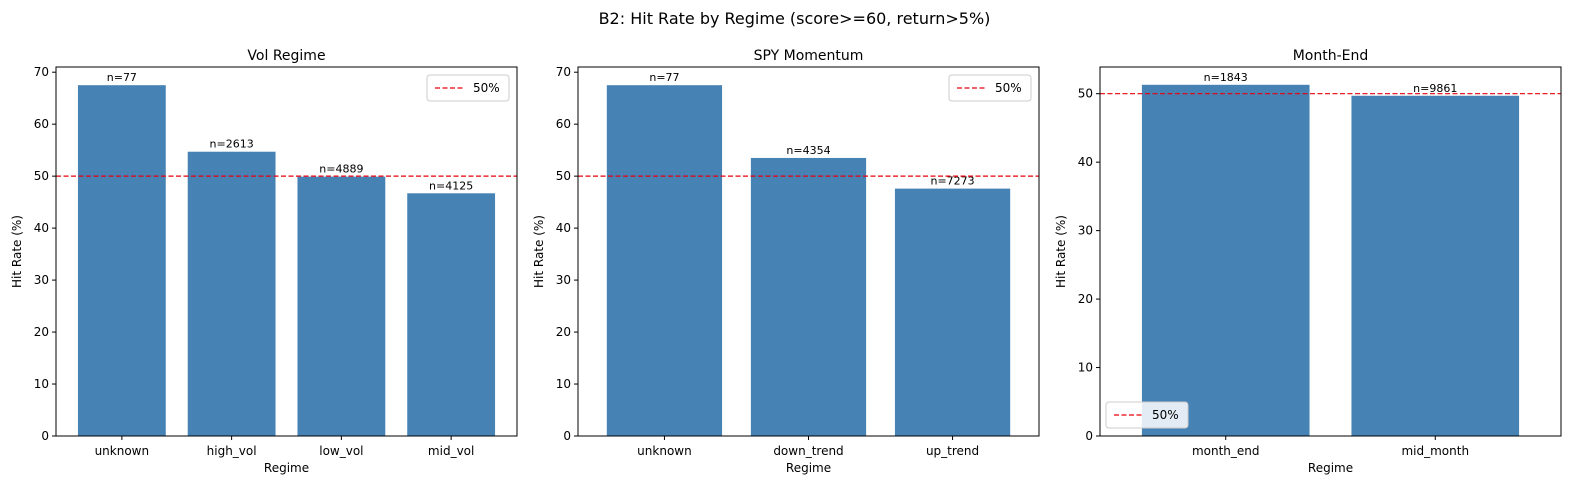 This screenshot has width=1589, height=495. What do you see at coordinates (286, 56) in the screenshot?
I see `chart-title: Vol Regime` at bounding box center [286, 56].